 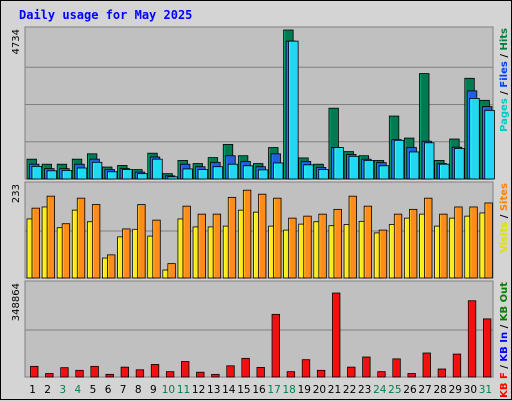 What do you see at coordinates (504, 301) in the screenshot?
I see `legend-entry-kb-out: KB Out` at bounding box center [504, 301].